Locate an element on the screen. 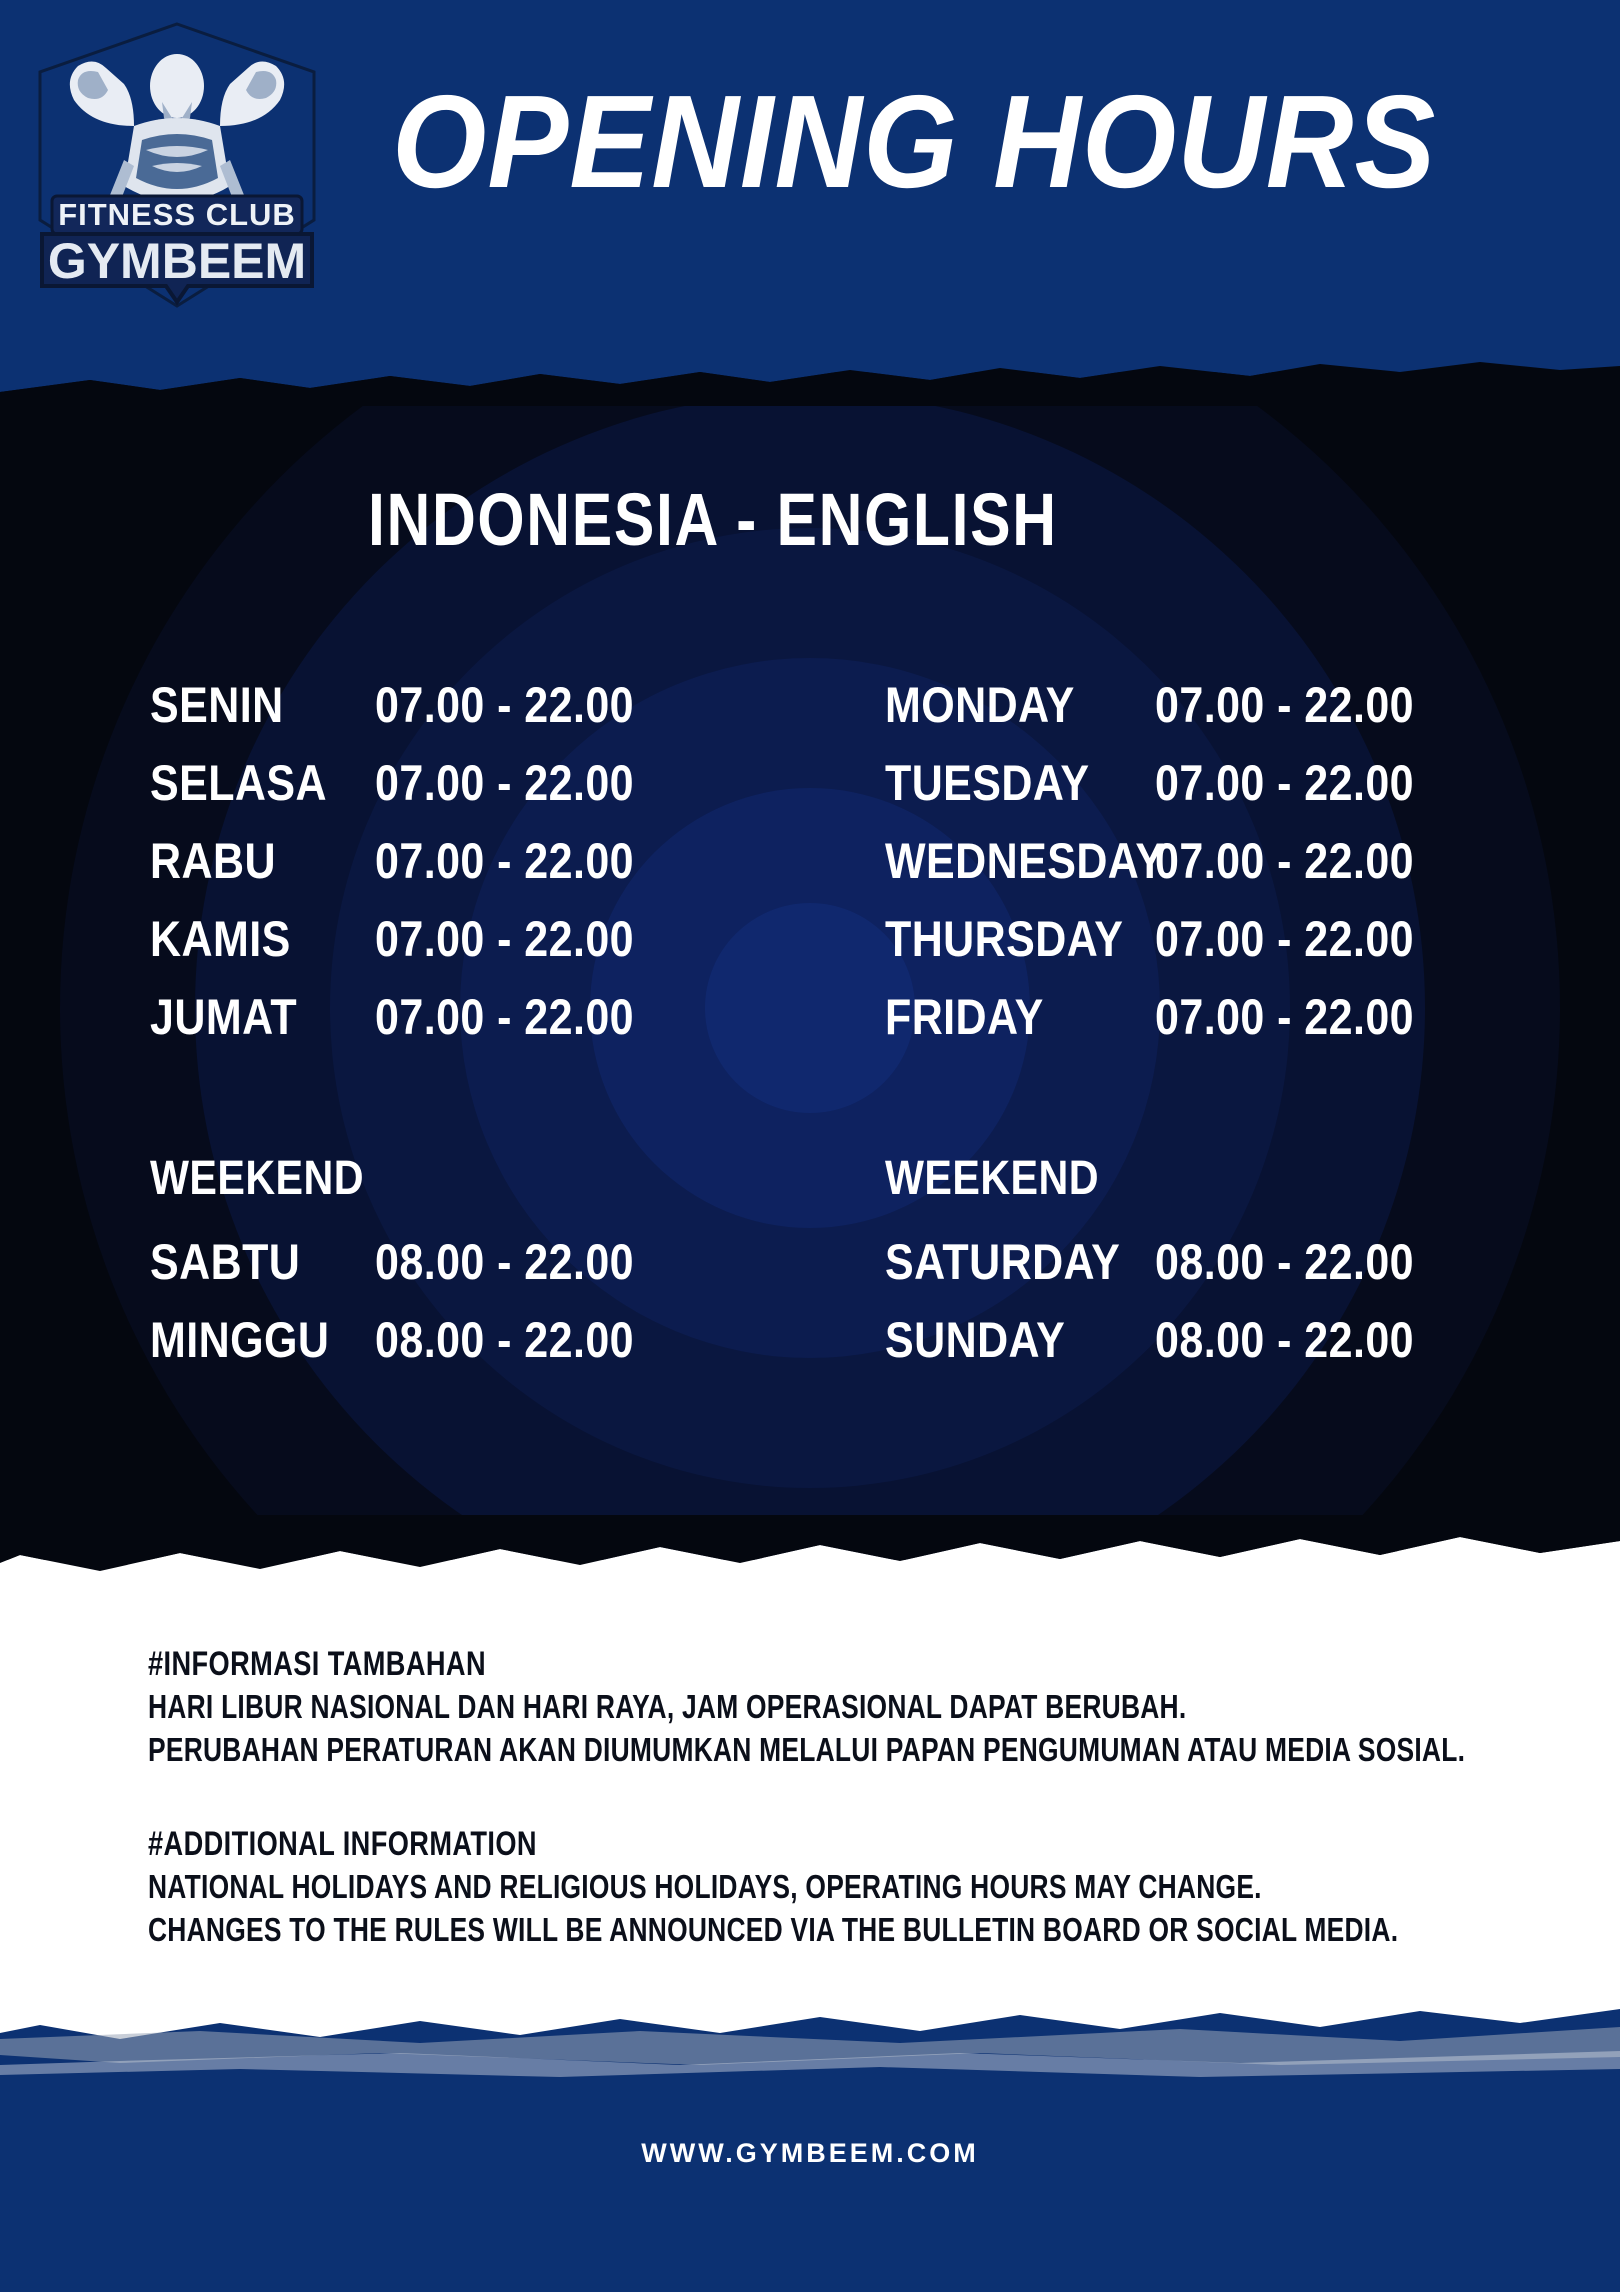  table-row: MONDAY 07.00 - 22.00 is located at coordinates (1185, 705).